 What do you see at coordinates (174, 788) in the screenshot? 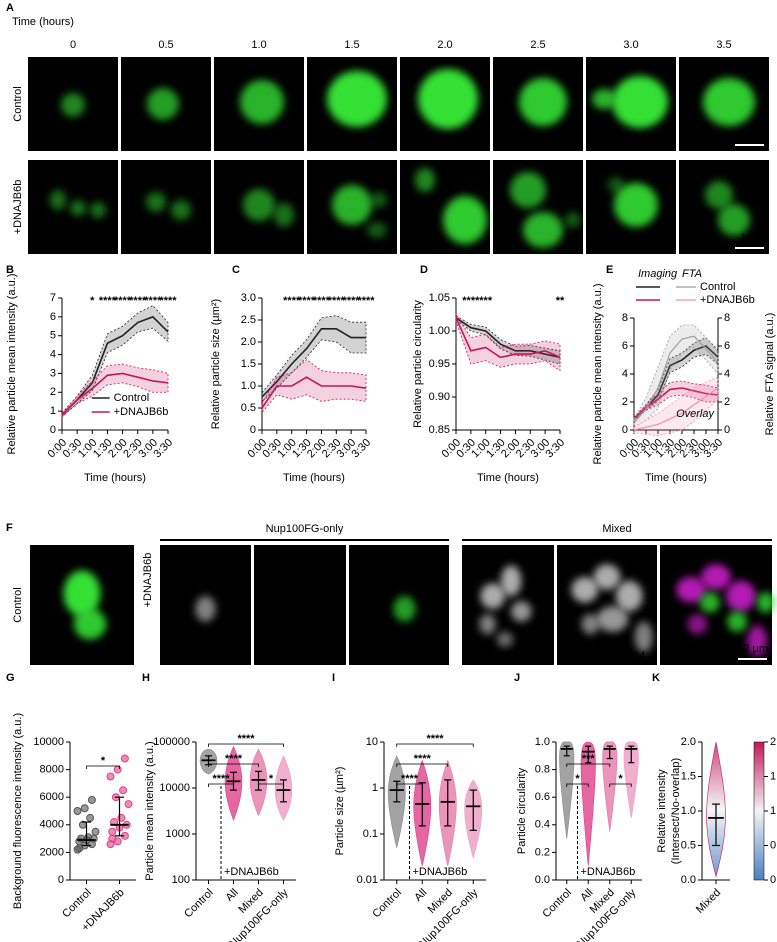
I see `tick-label: 10000` at bounding box center [174, 788].